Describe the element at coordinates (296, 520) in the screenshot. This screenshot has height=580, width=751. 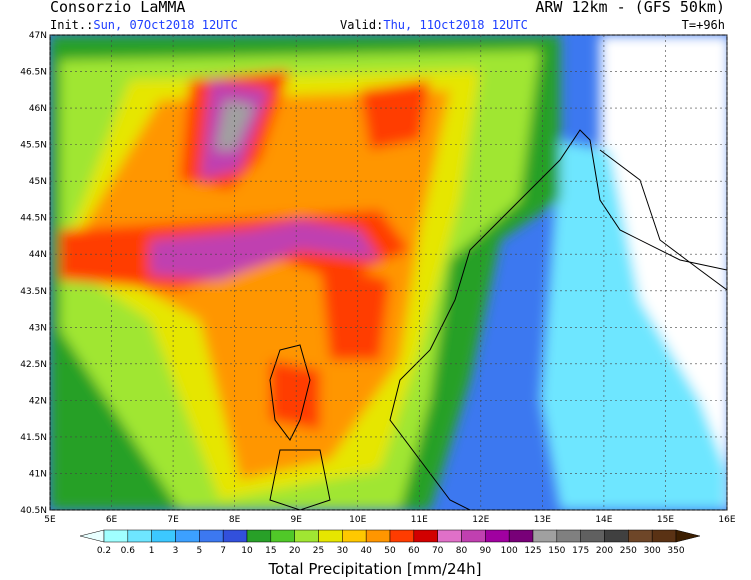
I see `lon-label: 9E` at that location.